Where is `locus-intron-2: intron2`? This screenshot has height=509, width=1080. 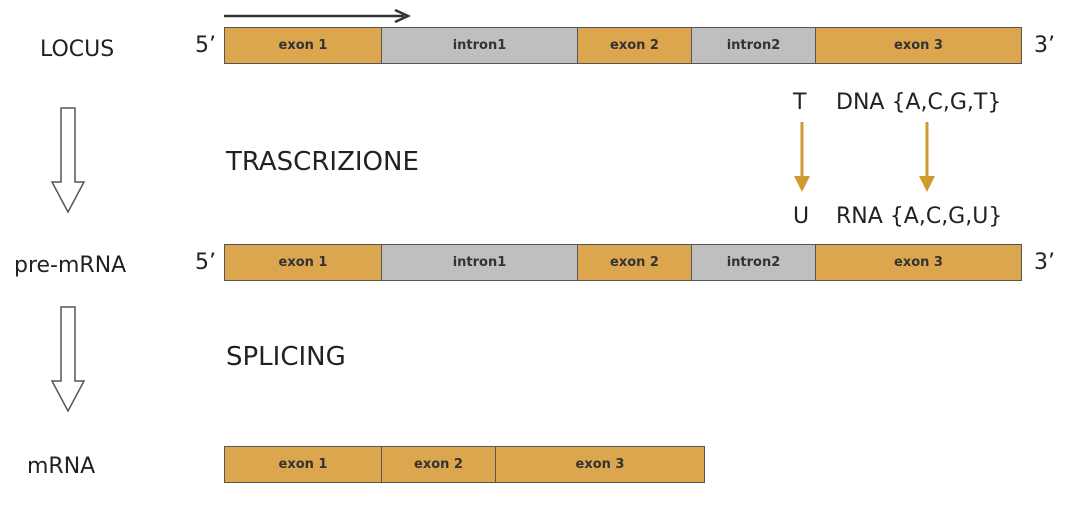
locus-intron-2: intron2 is located at coordinates (753, 45).